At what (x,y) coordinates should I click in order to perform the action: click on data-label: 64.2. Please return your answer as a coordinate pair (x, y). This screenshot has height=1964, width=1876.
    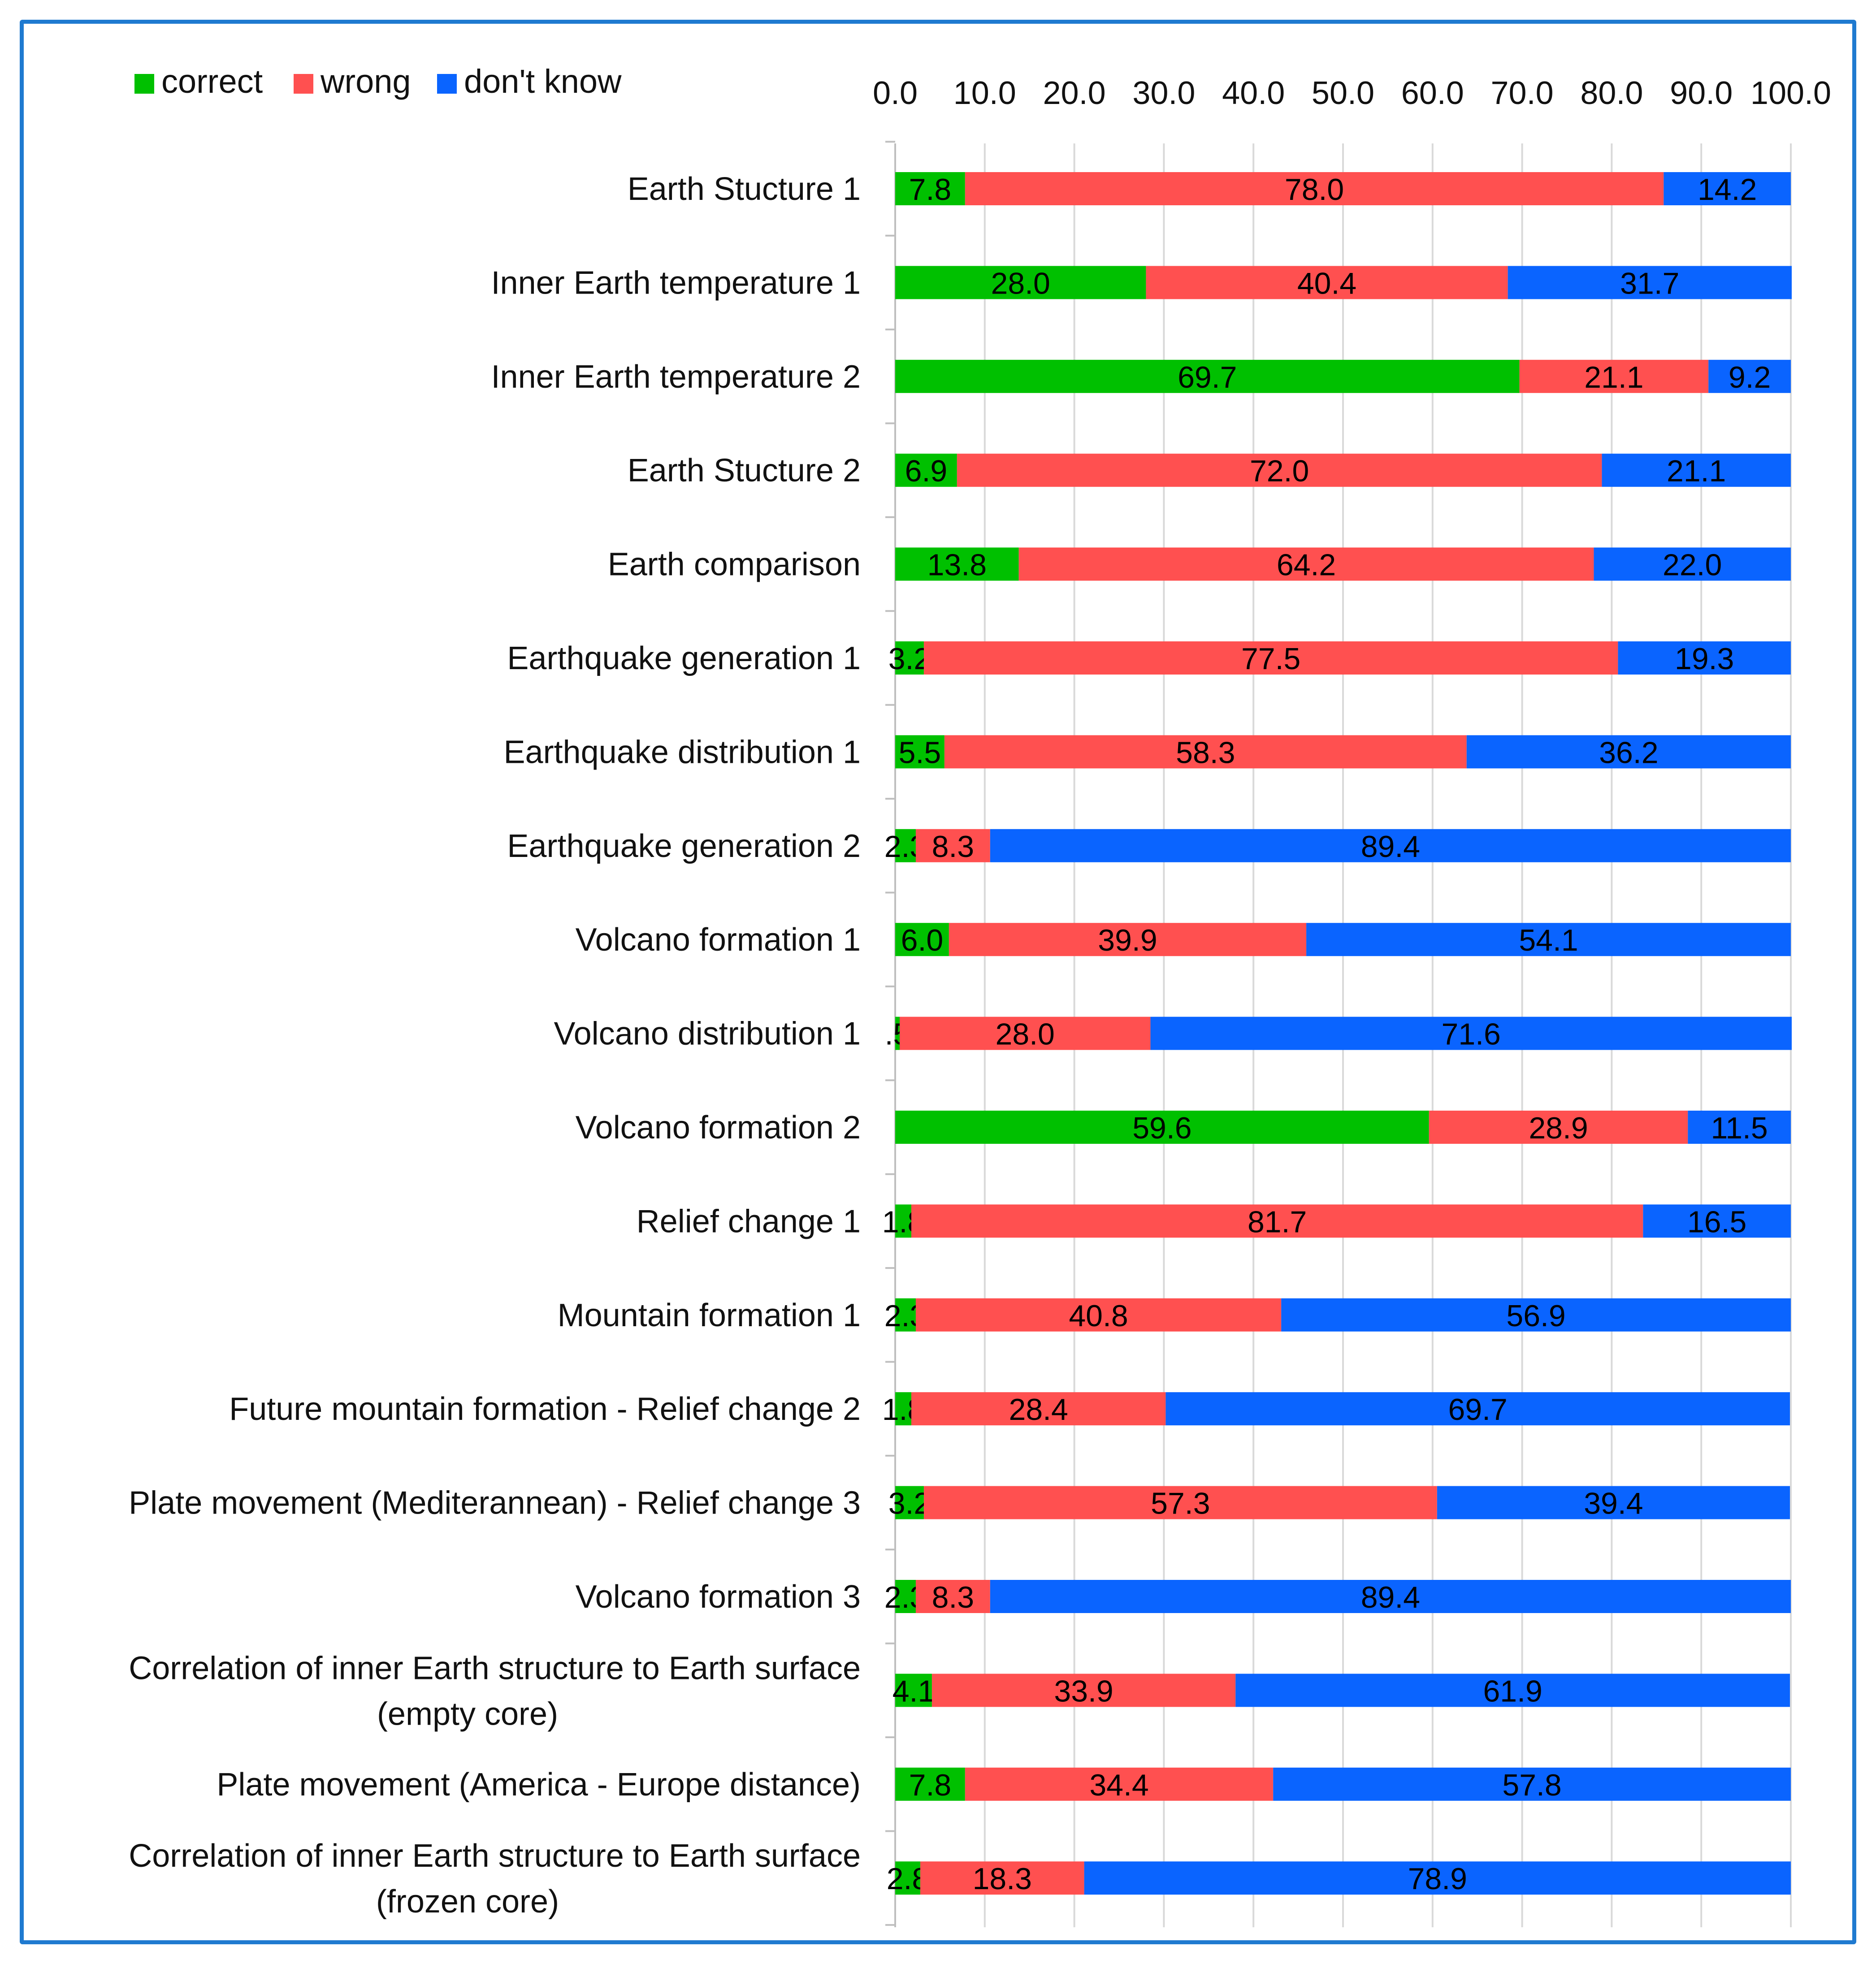
    Looking at the image, I should click on (1306, 565).